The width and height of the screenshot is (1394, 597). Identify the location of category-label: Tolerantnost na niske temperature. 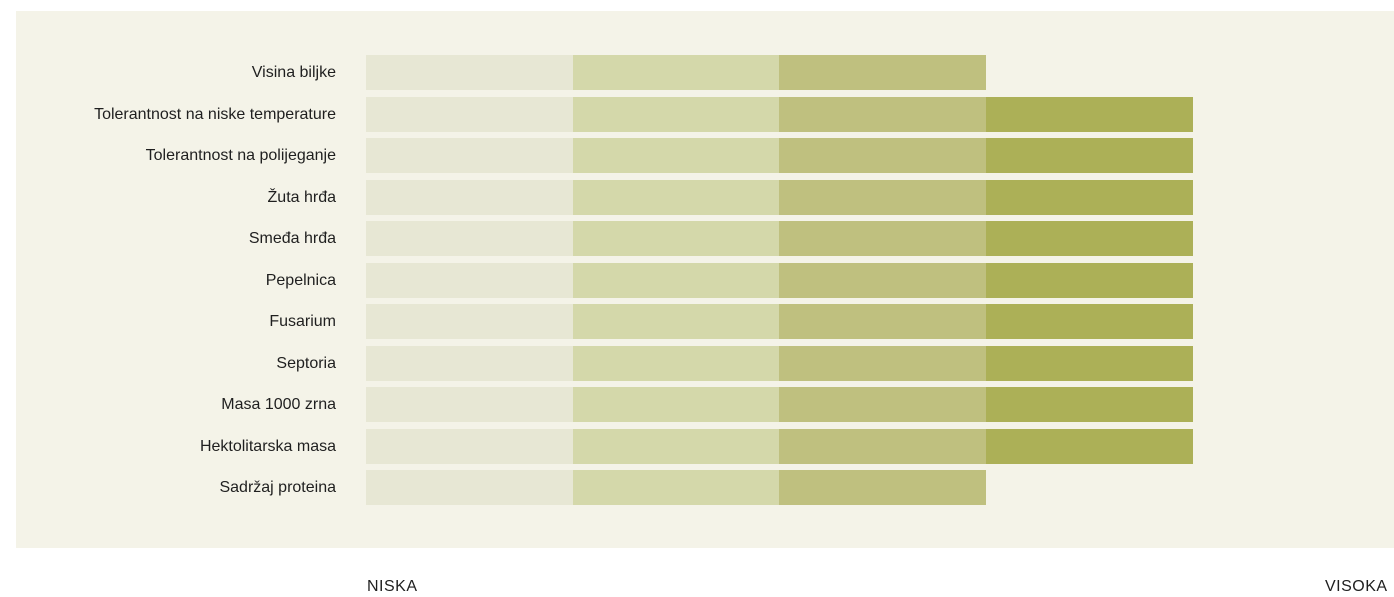
(215, 114).